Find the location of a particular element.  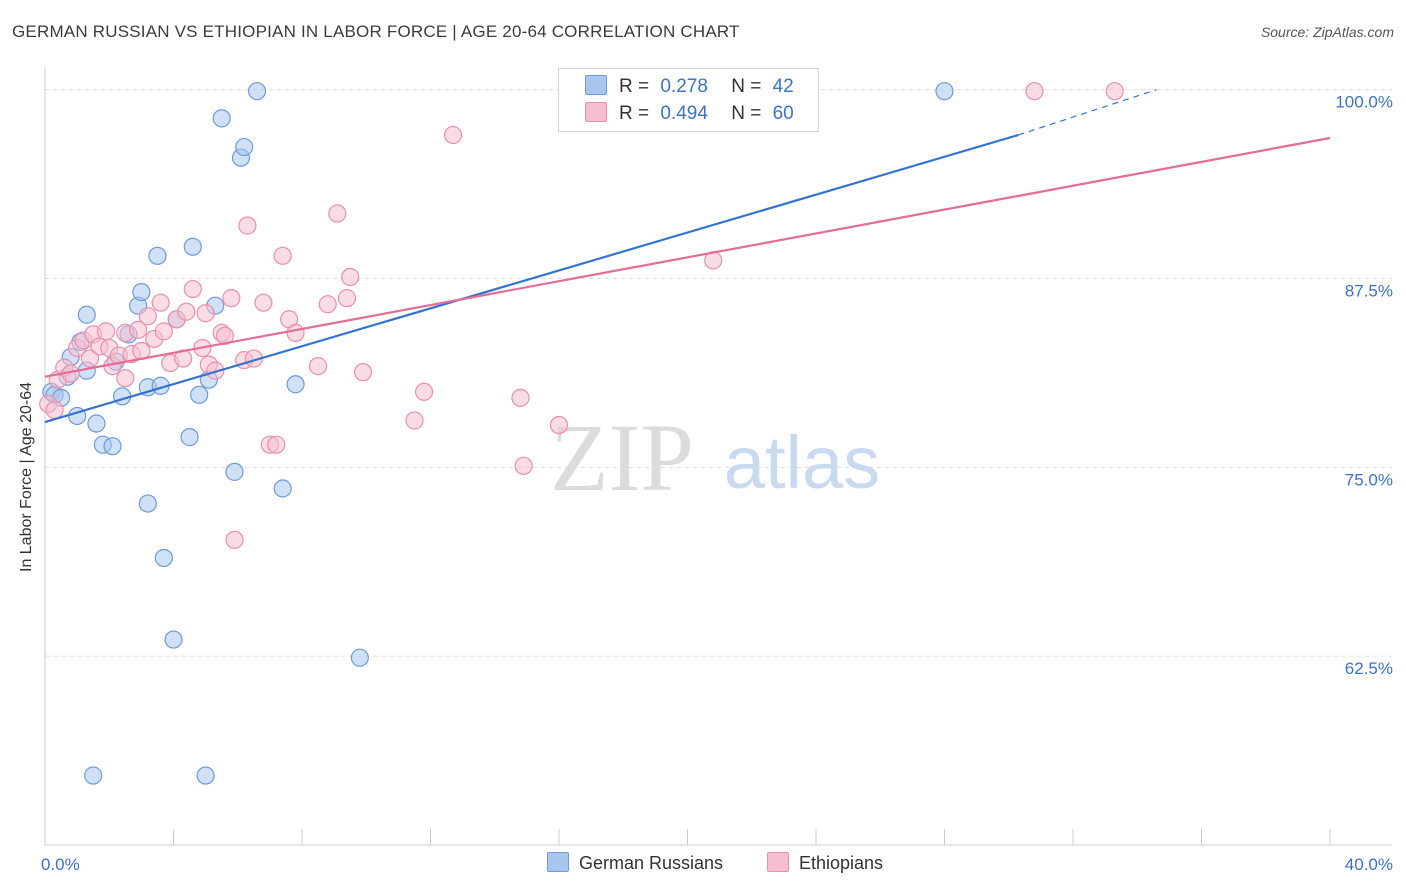

legend-label-ethiopians: Ethiopians is located at coordinates (841, 863).